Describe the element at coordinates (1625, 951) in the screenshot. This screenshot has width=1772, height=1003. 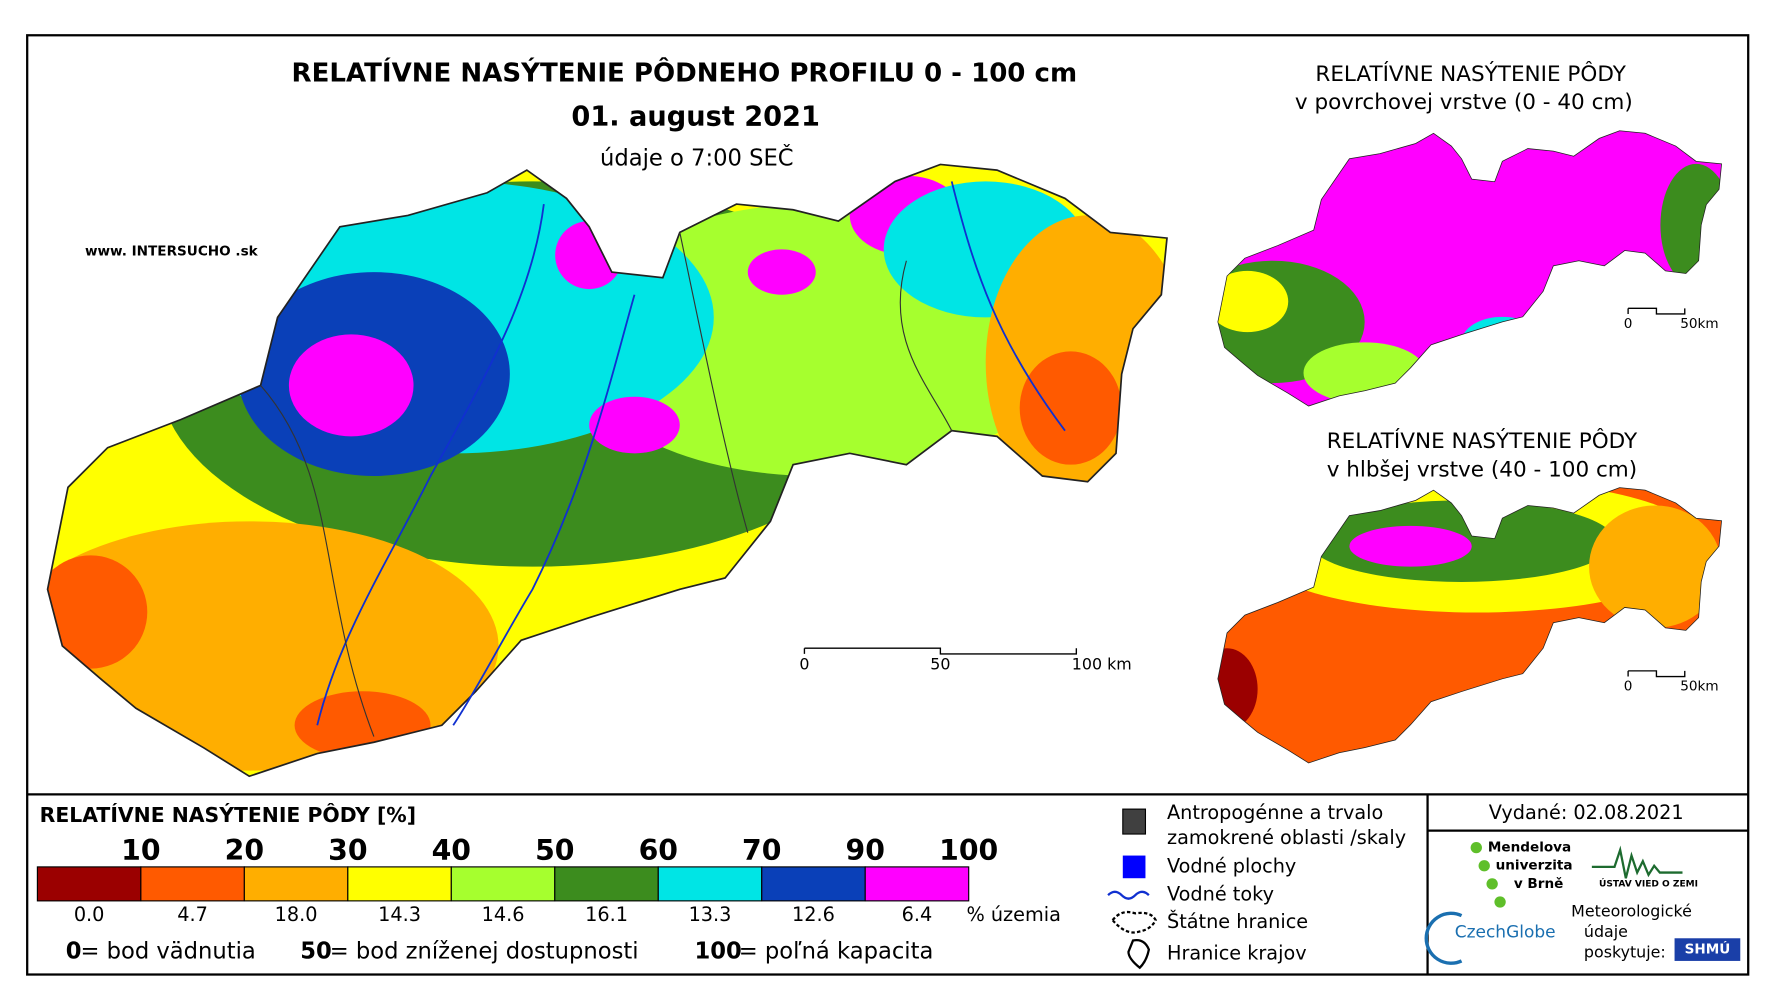
I see `credit-text: poskytuje:` at that location.